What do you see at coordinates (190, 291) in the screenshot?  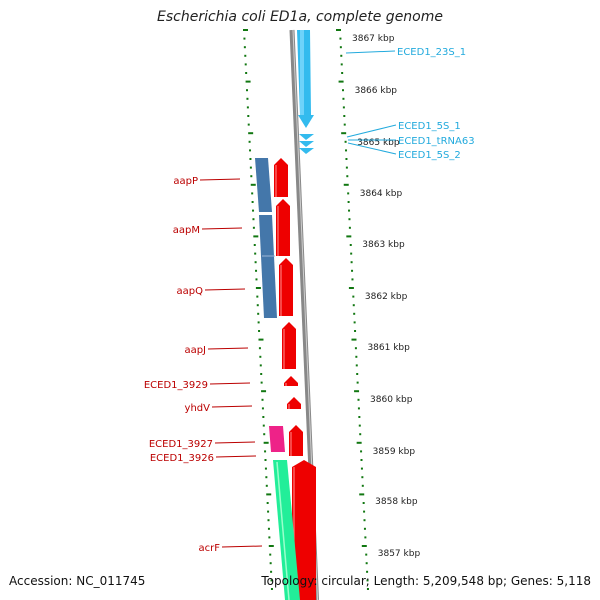 I see `gene-label: aapQ` at bounding box center [190, 291].